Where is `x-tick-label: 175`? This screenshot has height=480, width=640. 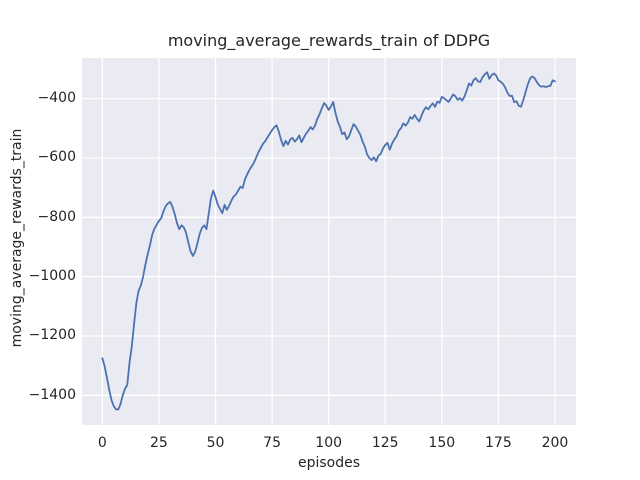 x-tick-label: 175 is located at coordinates (498, 443).